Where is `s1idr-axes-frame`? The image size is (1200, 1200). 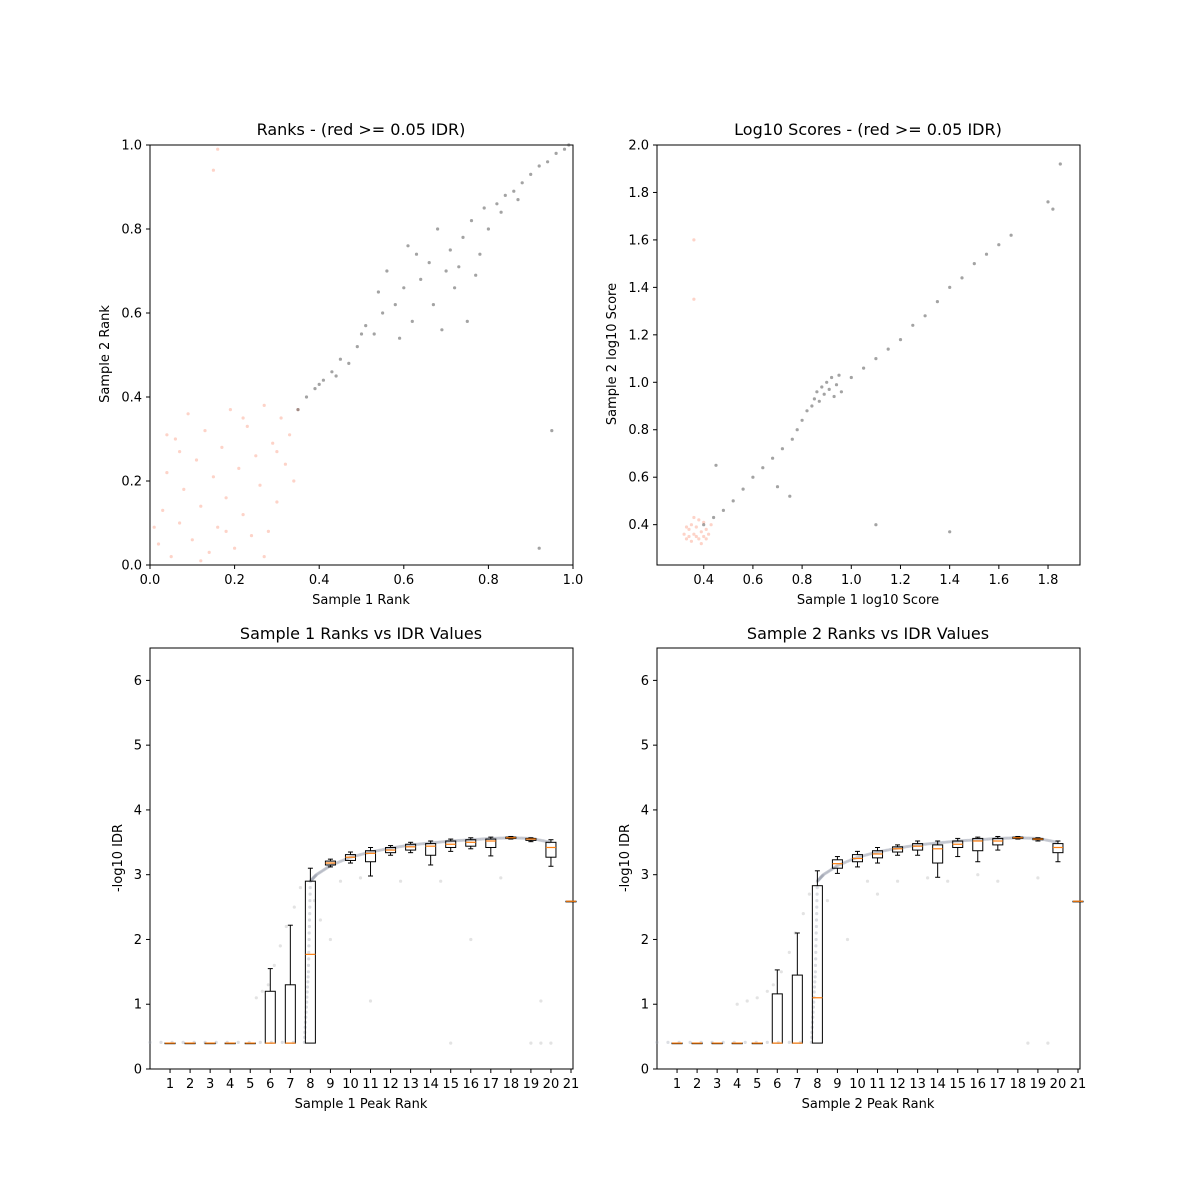 s1idr-axes-frame is located at coordinates (361, 858).